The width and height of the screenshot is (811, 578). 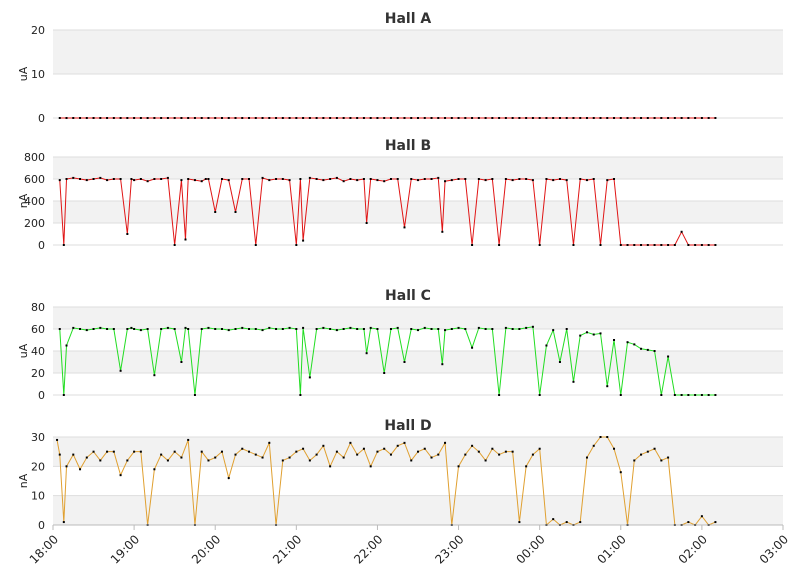 I want to click on hall-b-ylabel: nA, so click(x=23, y=200).